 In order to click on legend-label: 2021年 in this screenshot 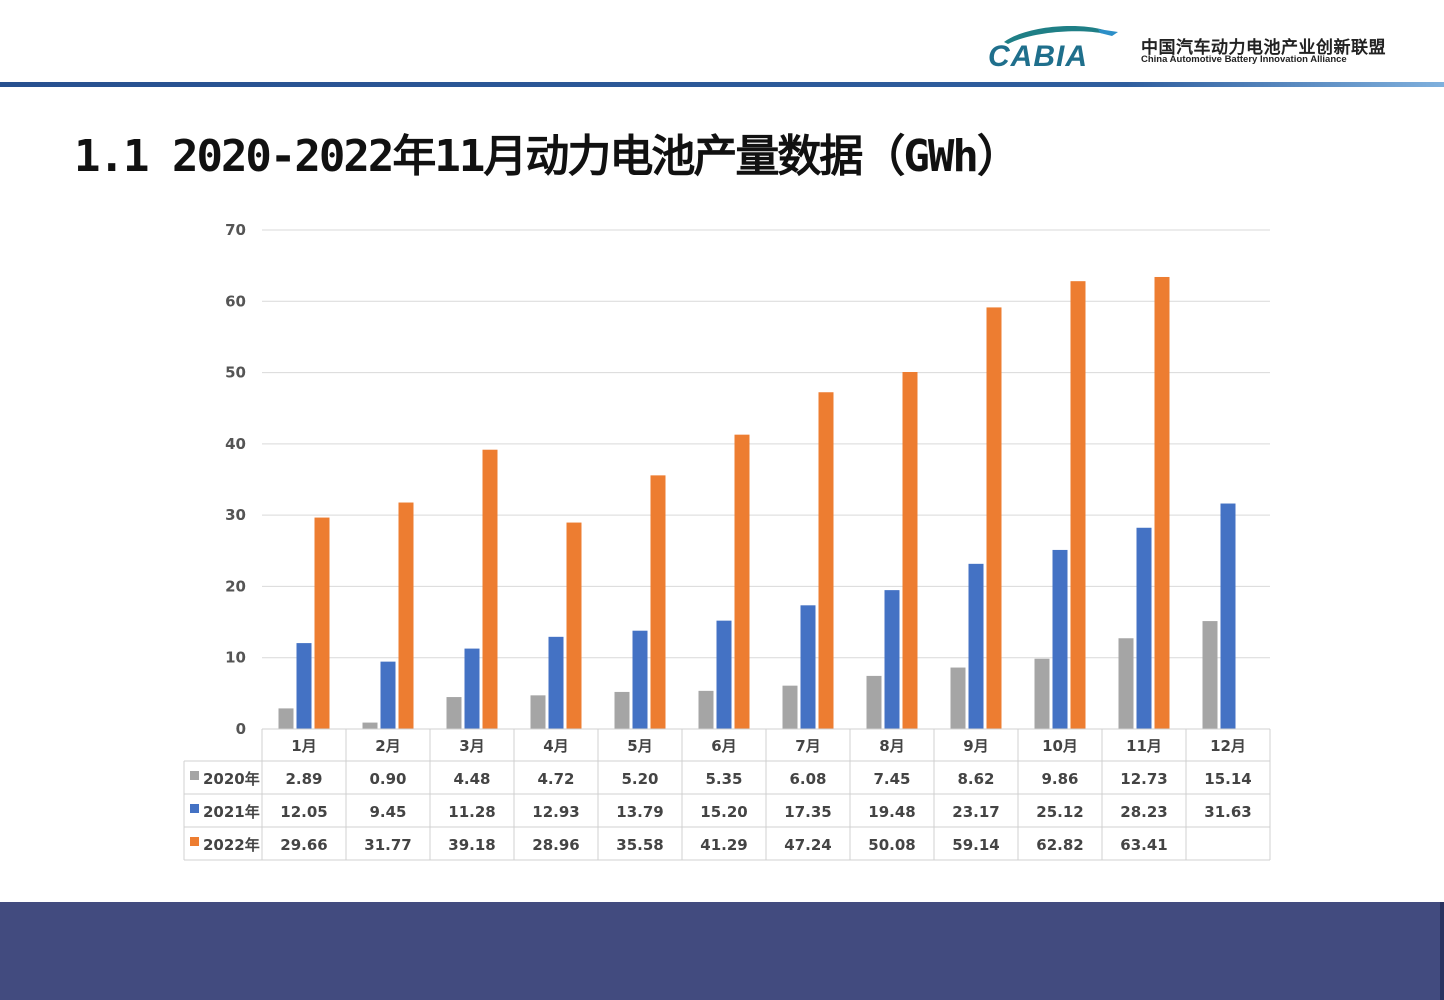, I will do `click(231, 812)`.